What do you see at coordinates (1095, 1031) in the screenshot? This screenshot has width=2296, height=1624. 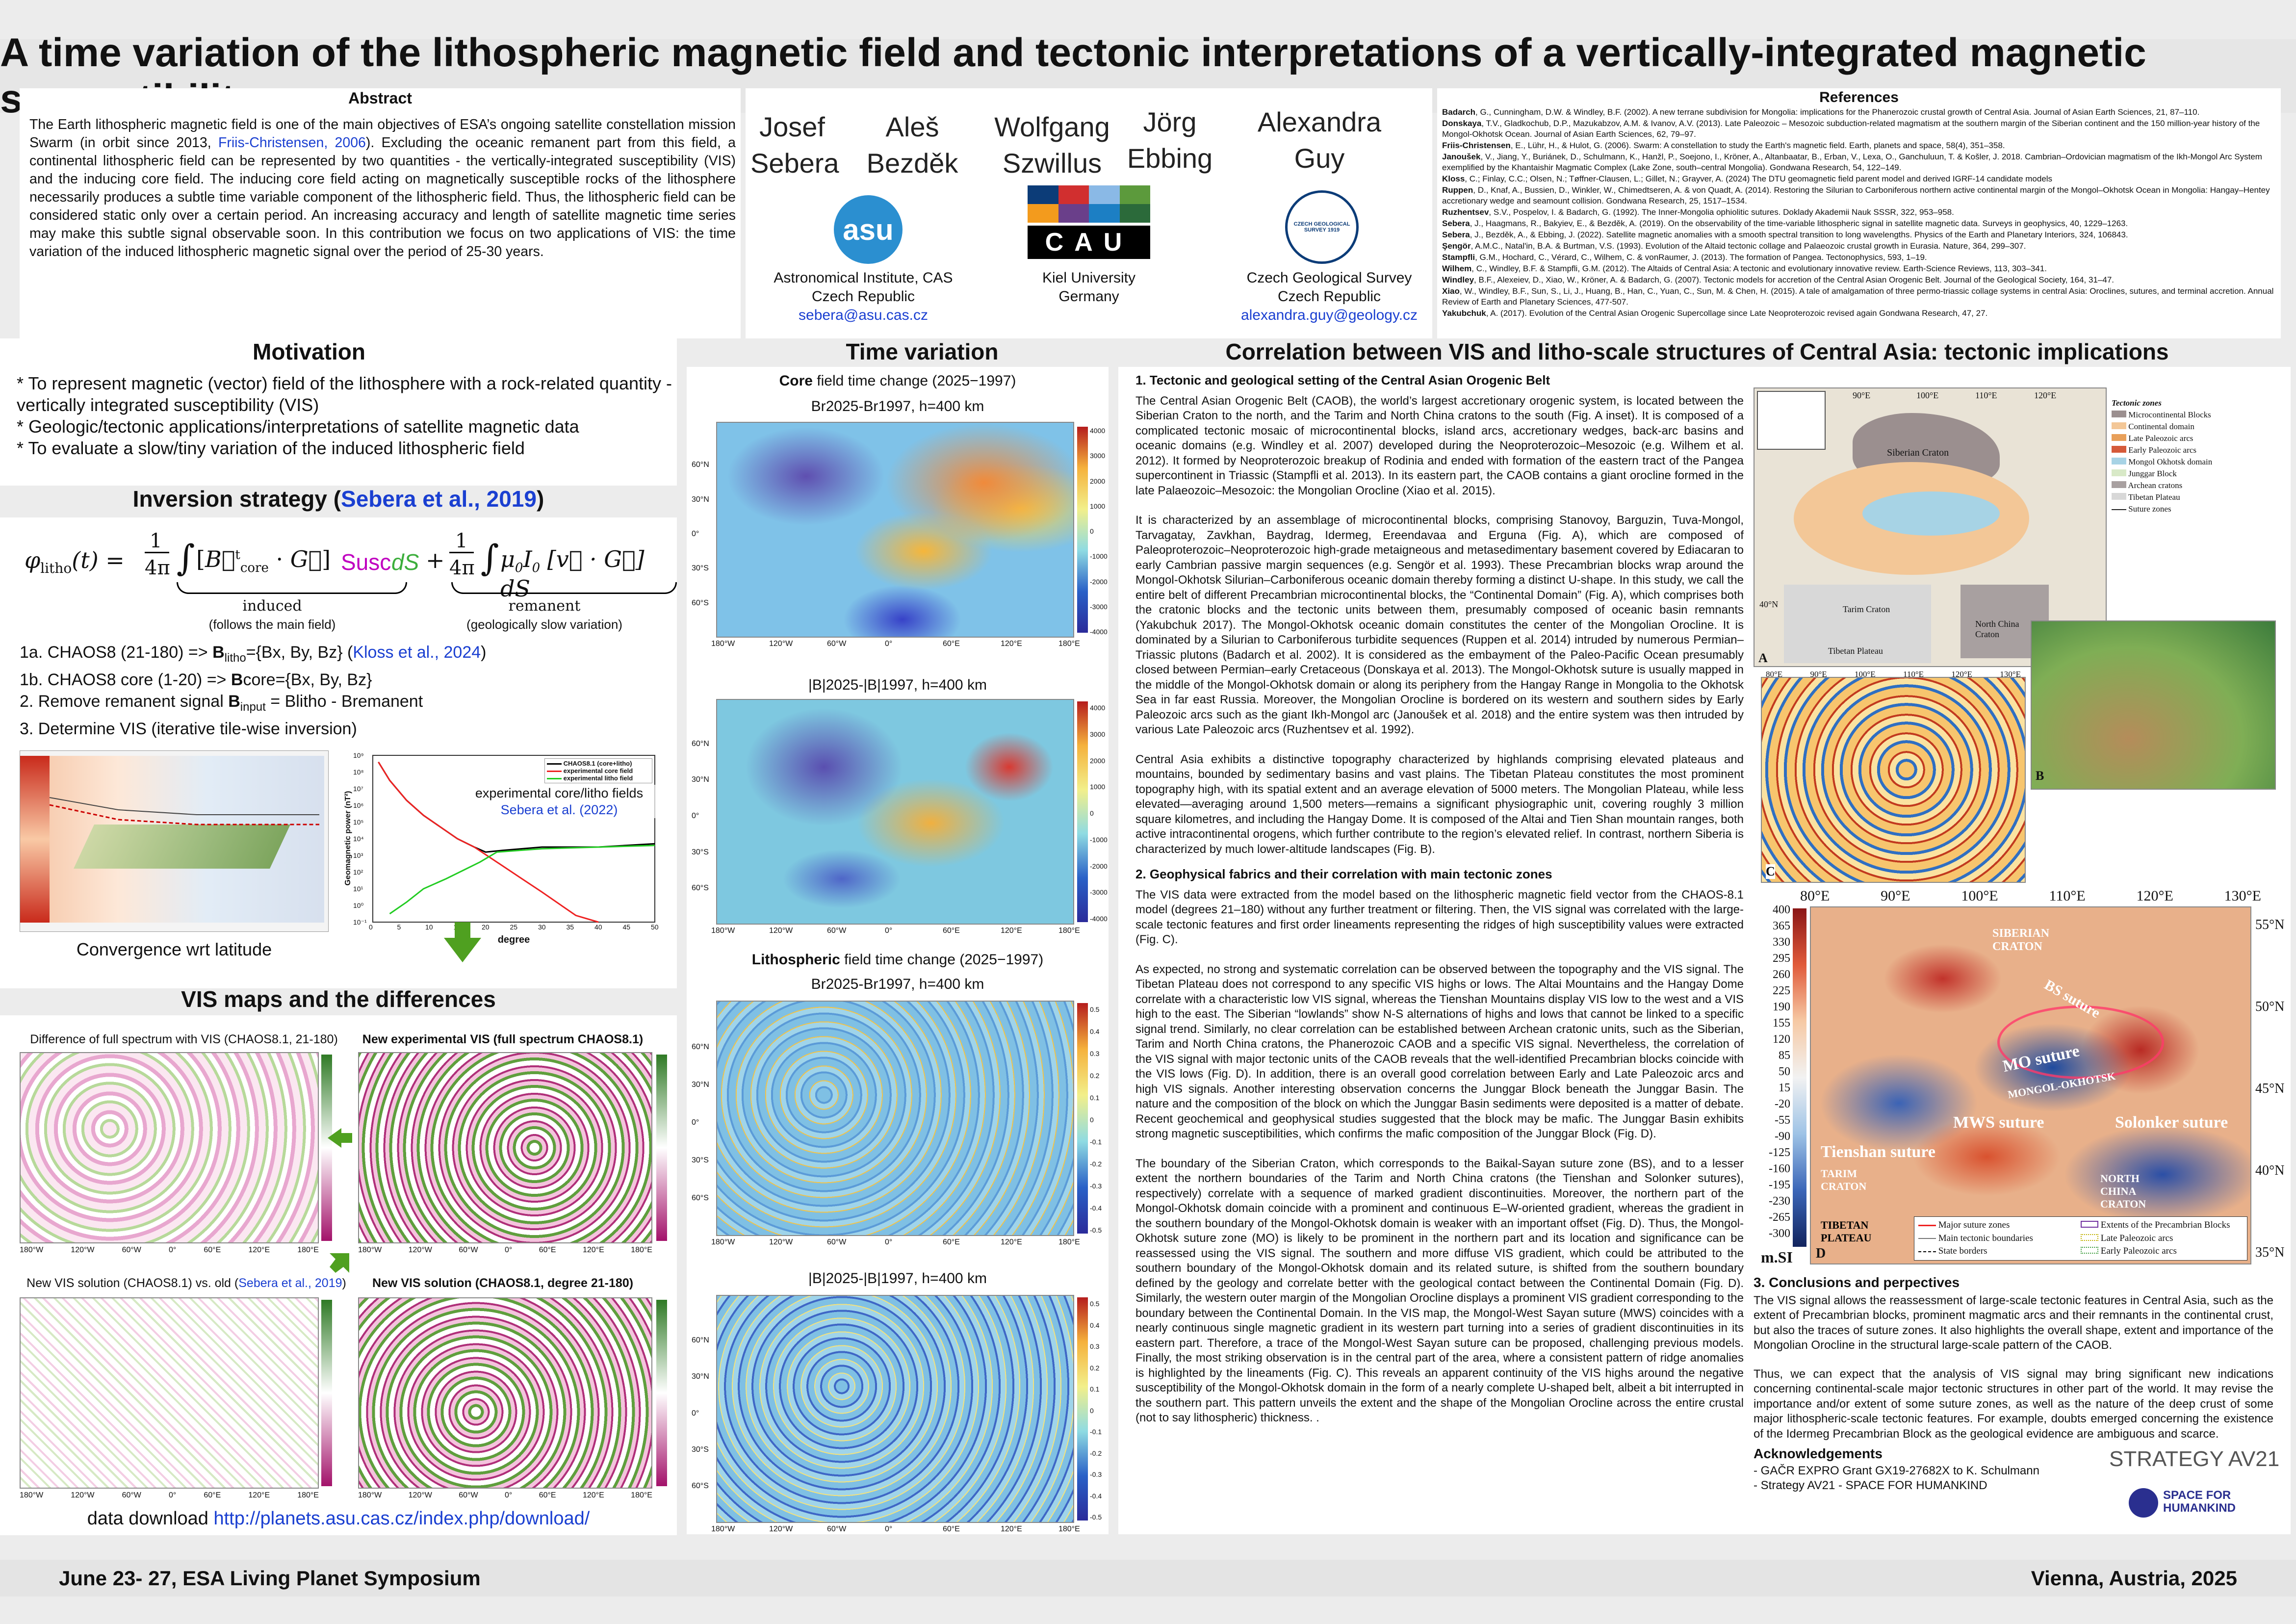 I see `time-colorbar-tick: 0.4` at bounding box center [1095, 1031].